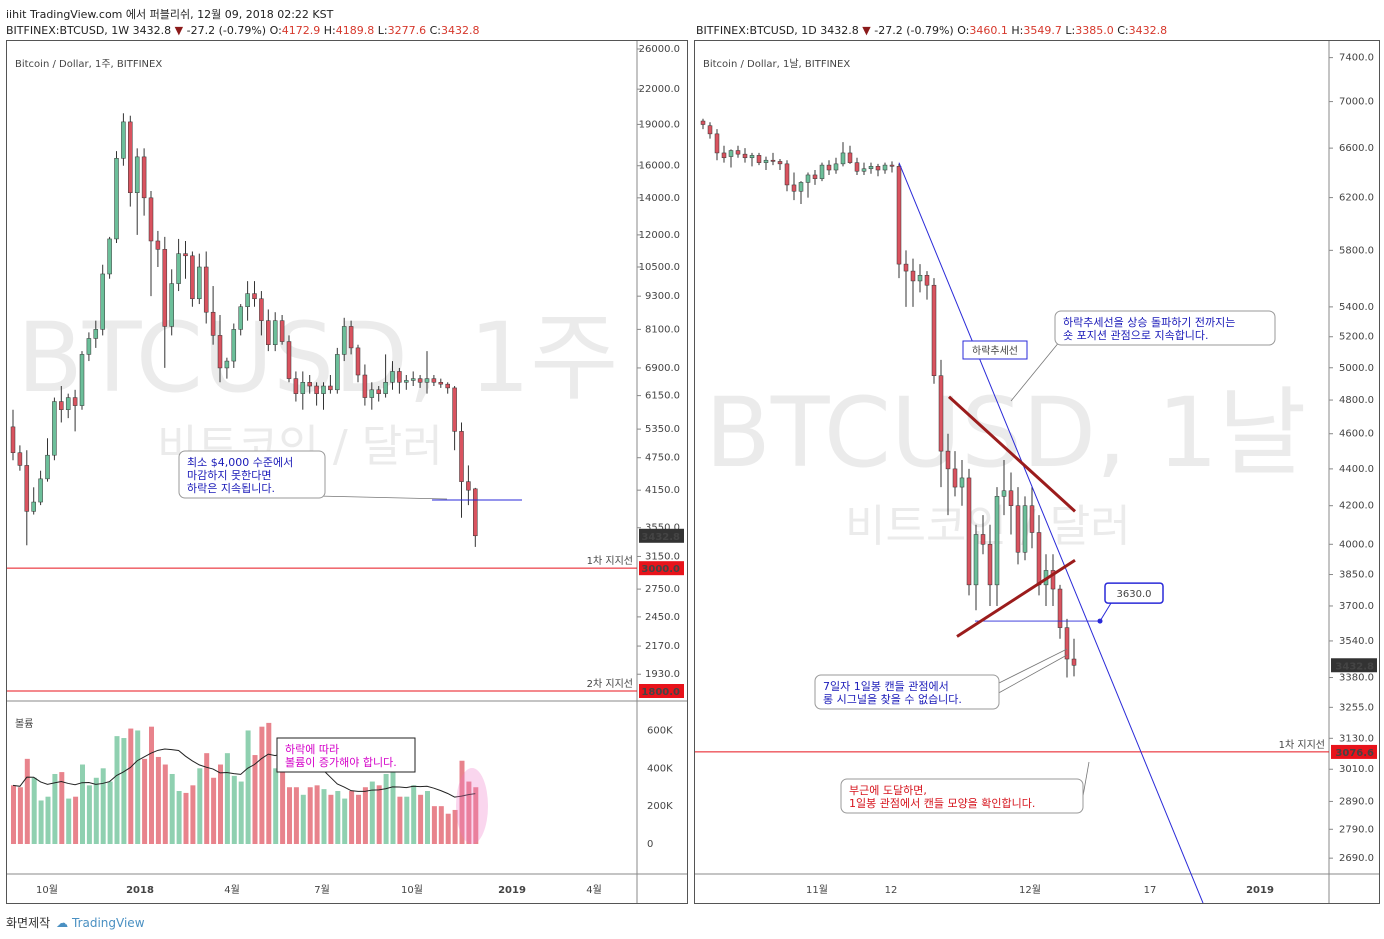  I want to click on down-arrow-icon: ▼, so click(866, 30).